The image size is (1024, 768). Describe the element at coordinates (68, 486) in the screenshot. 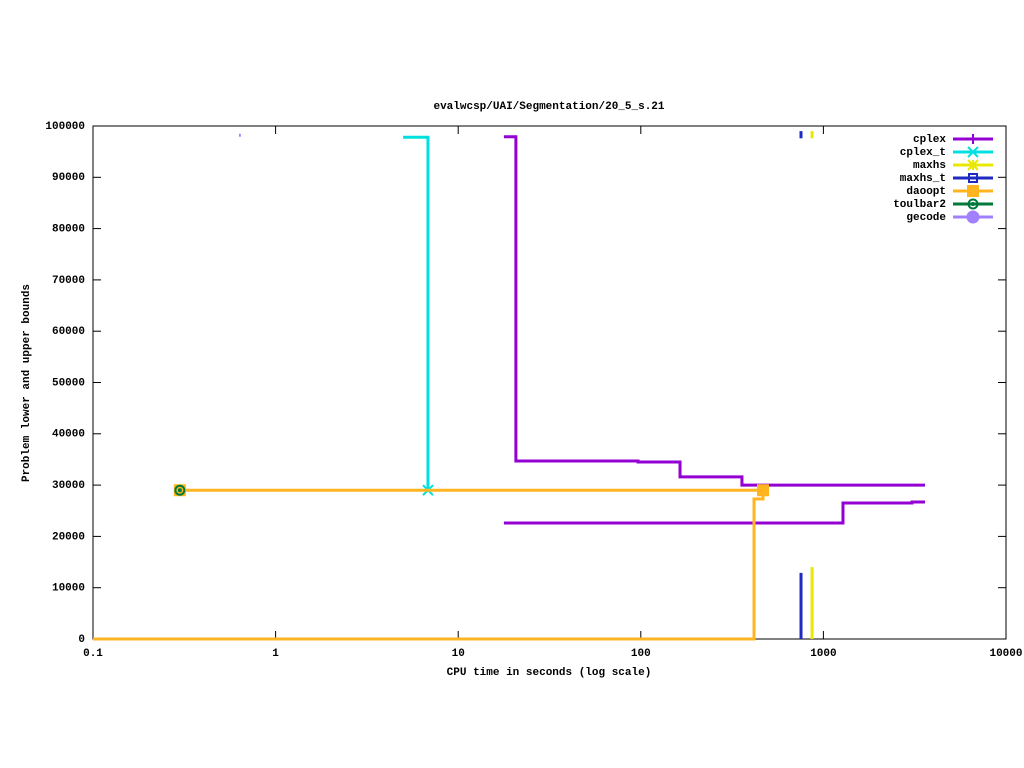

I see `y-tick-label: 30000` at that location.